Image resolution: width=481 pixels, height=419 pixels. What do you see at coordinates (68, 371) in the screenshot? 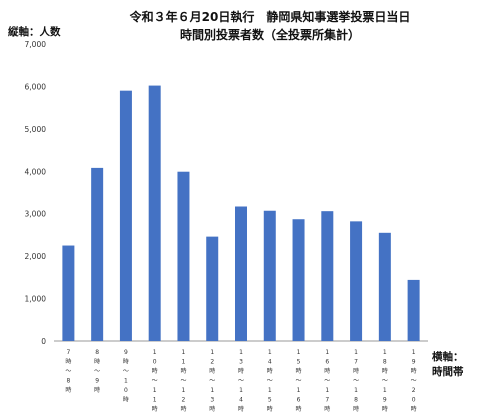
I see `x-tick-label: 7 時〜 8 時` at bounding box center [68, 371].